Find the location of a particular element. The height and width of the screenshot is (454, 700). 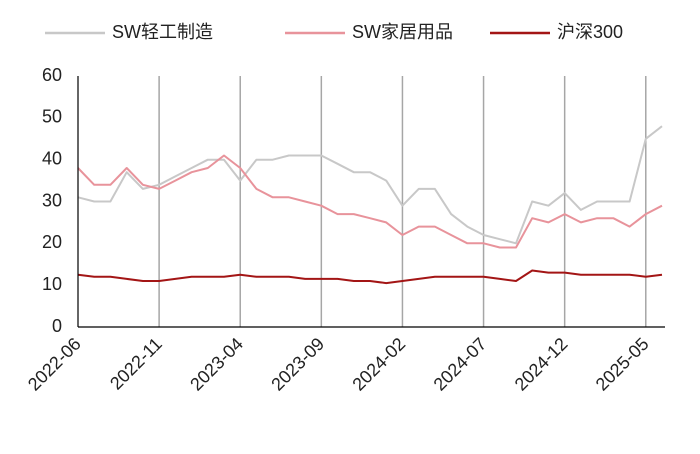

legend-label: SW轻工制造 is located at coordinates (162, 32).